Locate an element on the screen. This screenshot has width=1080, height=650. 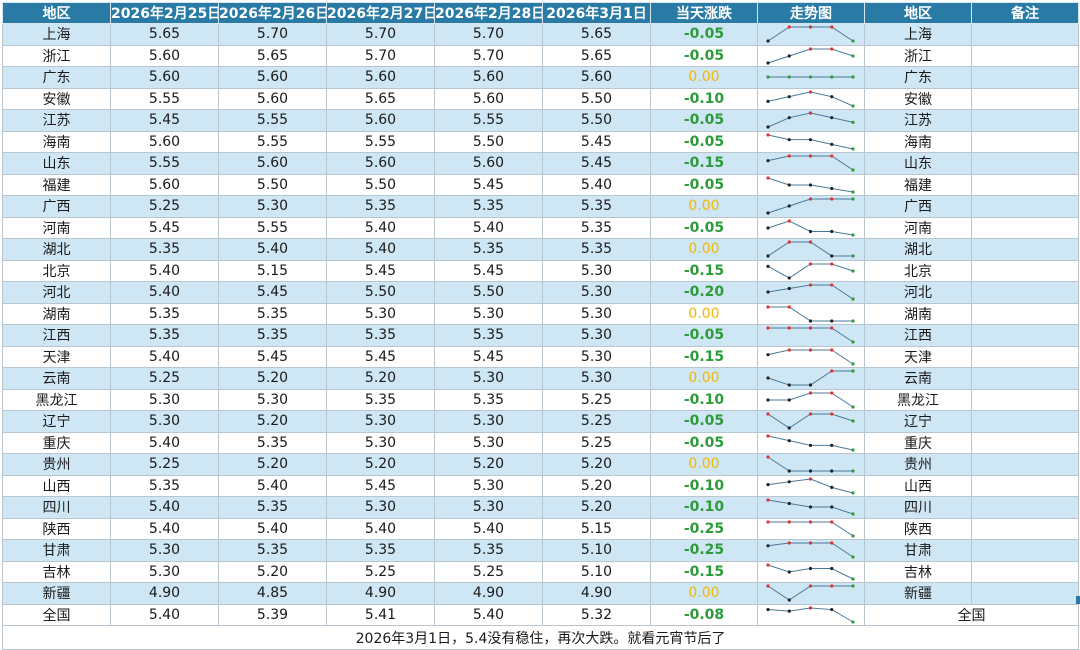
change-cell: -0.08 is located at coordinates (704, 614).